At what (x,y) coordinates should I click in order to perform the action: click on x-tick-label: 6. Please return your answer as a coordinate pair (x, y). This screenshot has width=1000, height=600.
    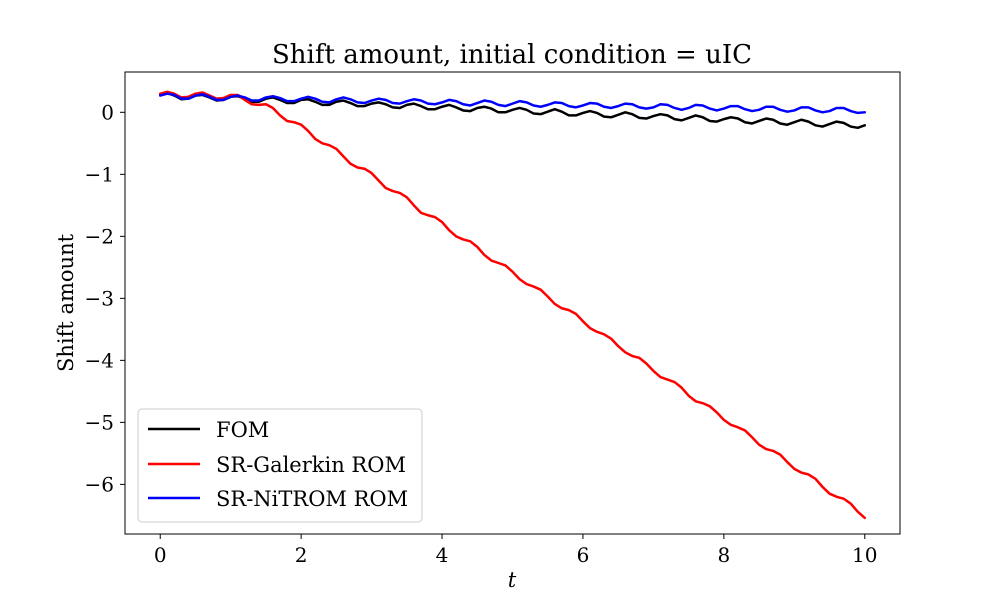
    Looking at the image, I should click on (583, 555).